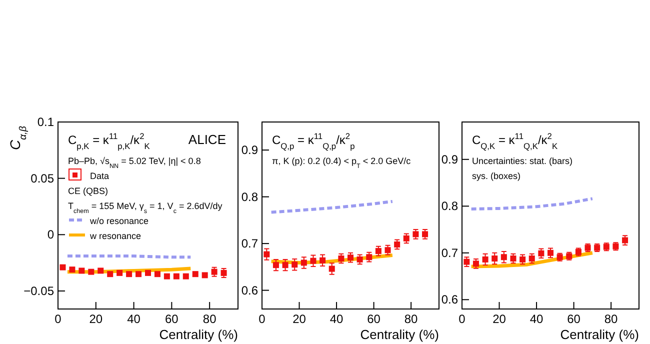  Describe the element at coordinates (134, 163) in the screenshot. I see `annotation: Pb–Pb, √s$_{NN}$ = 5.02 TeV, |η| < 0.8` at that location.